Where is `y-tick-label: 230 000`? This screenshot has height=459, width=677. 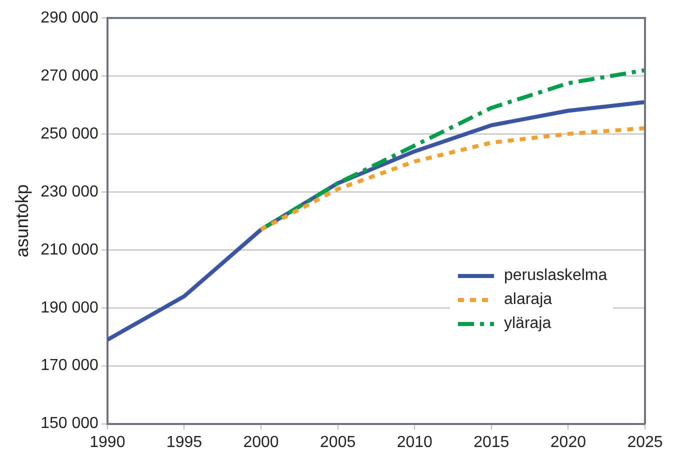 y-tick-label: 230 000 is located at coordinates (69, 191).